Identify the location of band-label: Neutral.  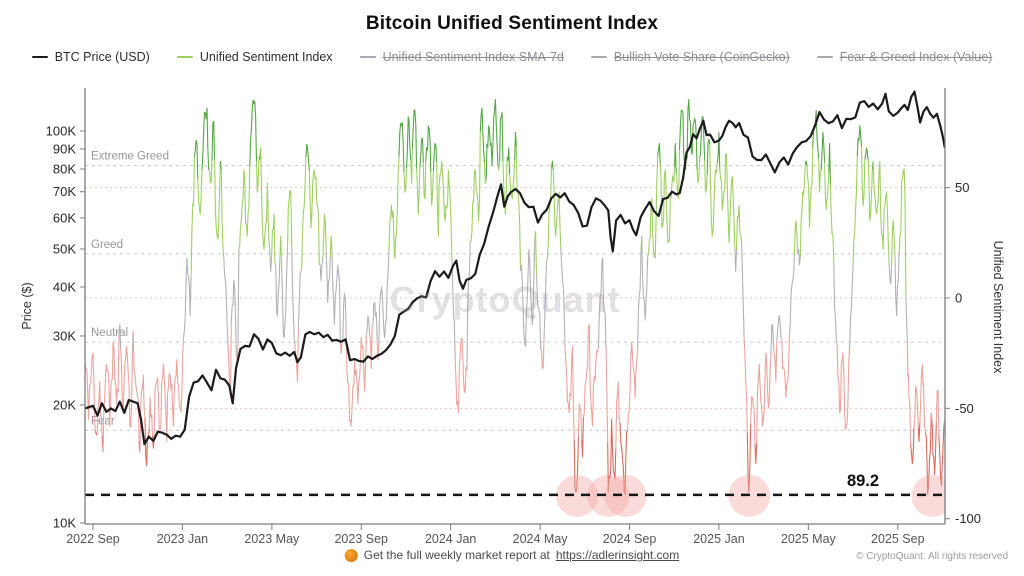
(109, 333).